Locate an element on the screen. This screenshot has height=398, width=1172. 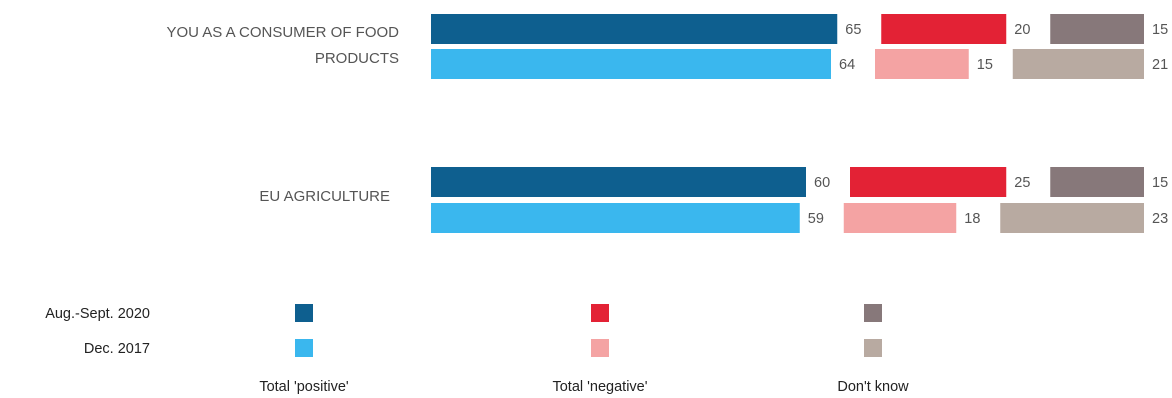
bar-you-as-a-consumer-of-food-products-dec-2017-total-positive is located at coordinates (631, 64).